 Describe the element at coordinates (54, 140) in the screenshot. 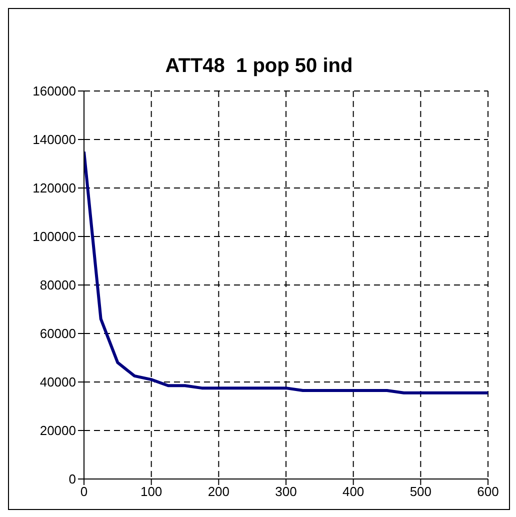

I see `y-tick-label: 140000` at that location.